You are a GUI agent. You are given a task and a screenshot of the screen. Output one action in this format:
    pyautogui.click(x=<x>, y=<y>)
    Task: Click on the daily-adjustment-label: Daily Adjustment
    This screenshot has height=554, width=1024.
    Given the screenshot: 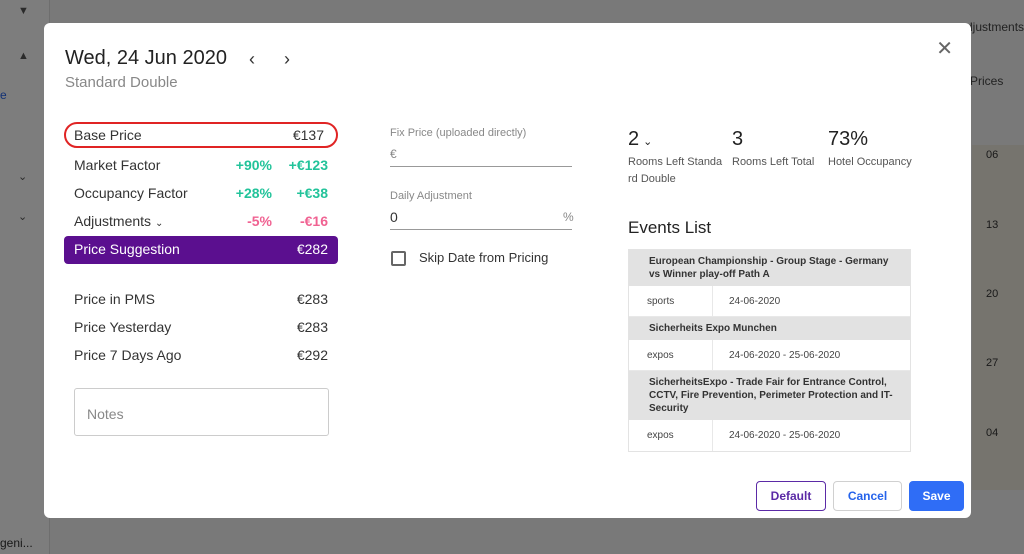 What is the action you would take?
    pyautogui.click(x=431, y=196)
    